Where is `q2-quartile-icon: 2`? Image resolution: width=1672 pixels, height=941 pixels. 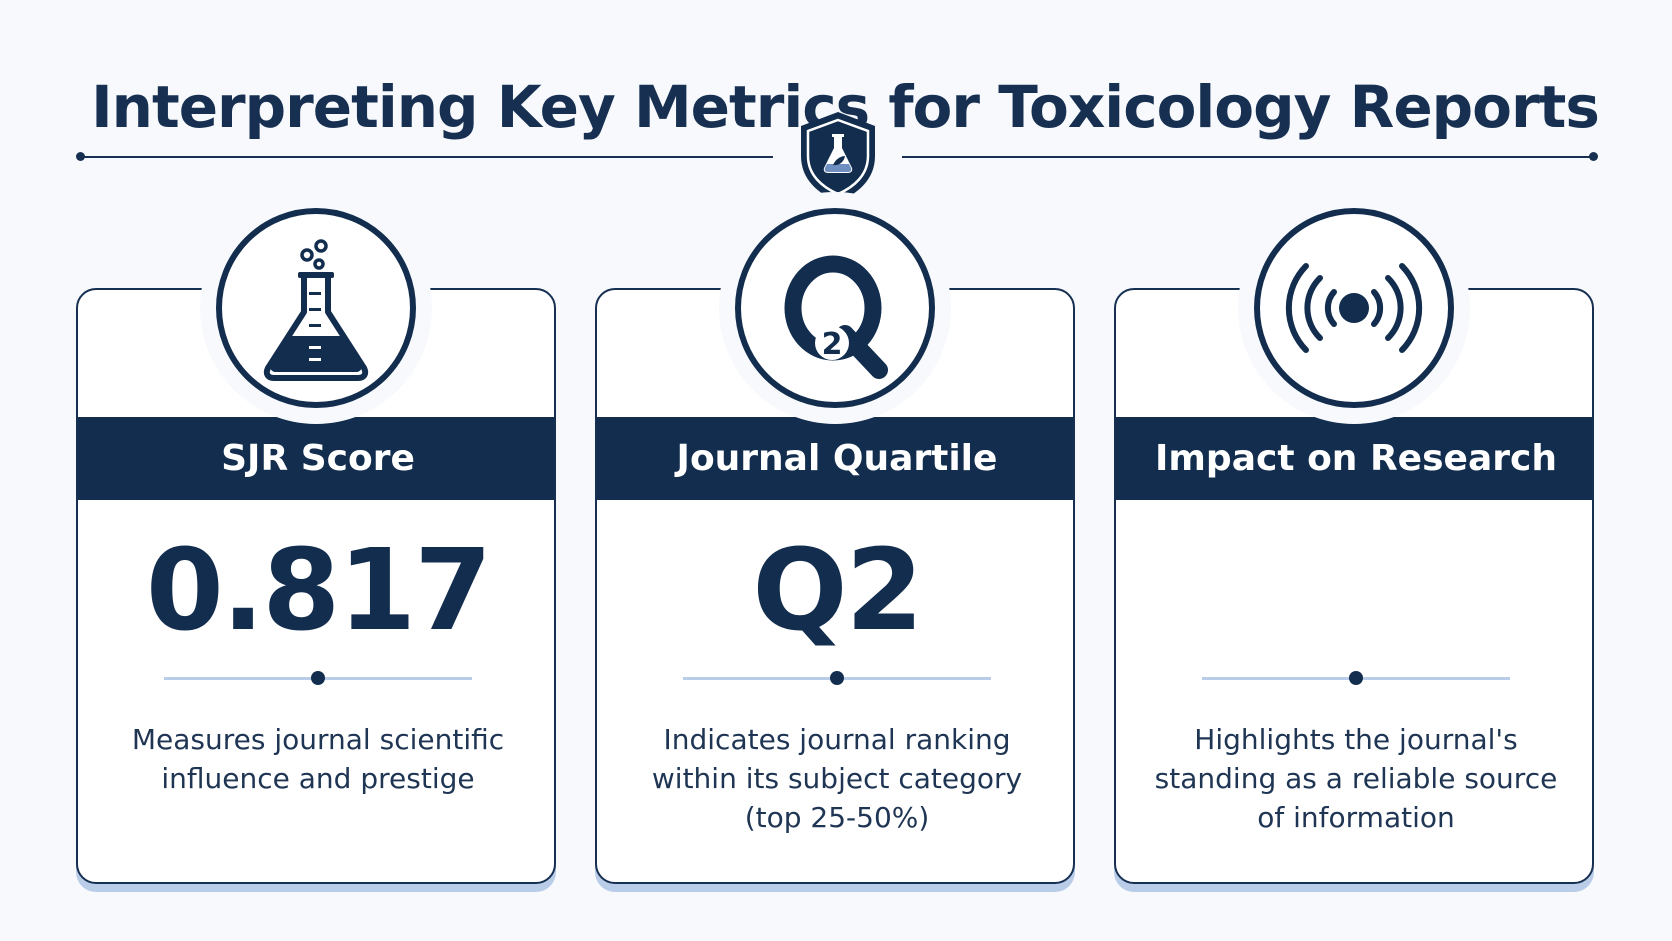 q2-quartile-icon: 2 is located at coordinates (836, 317).